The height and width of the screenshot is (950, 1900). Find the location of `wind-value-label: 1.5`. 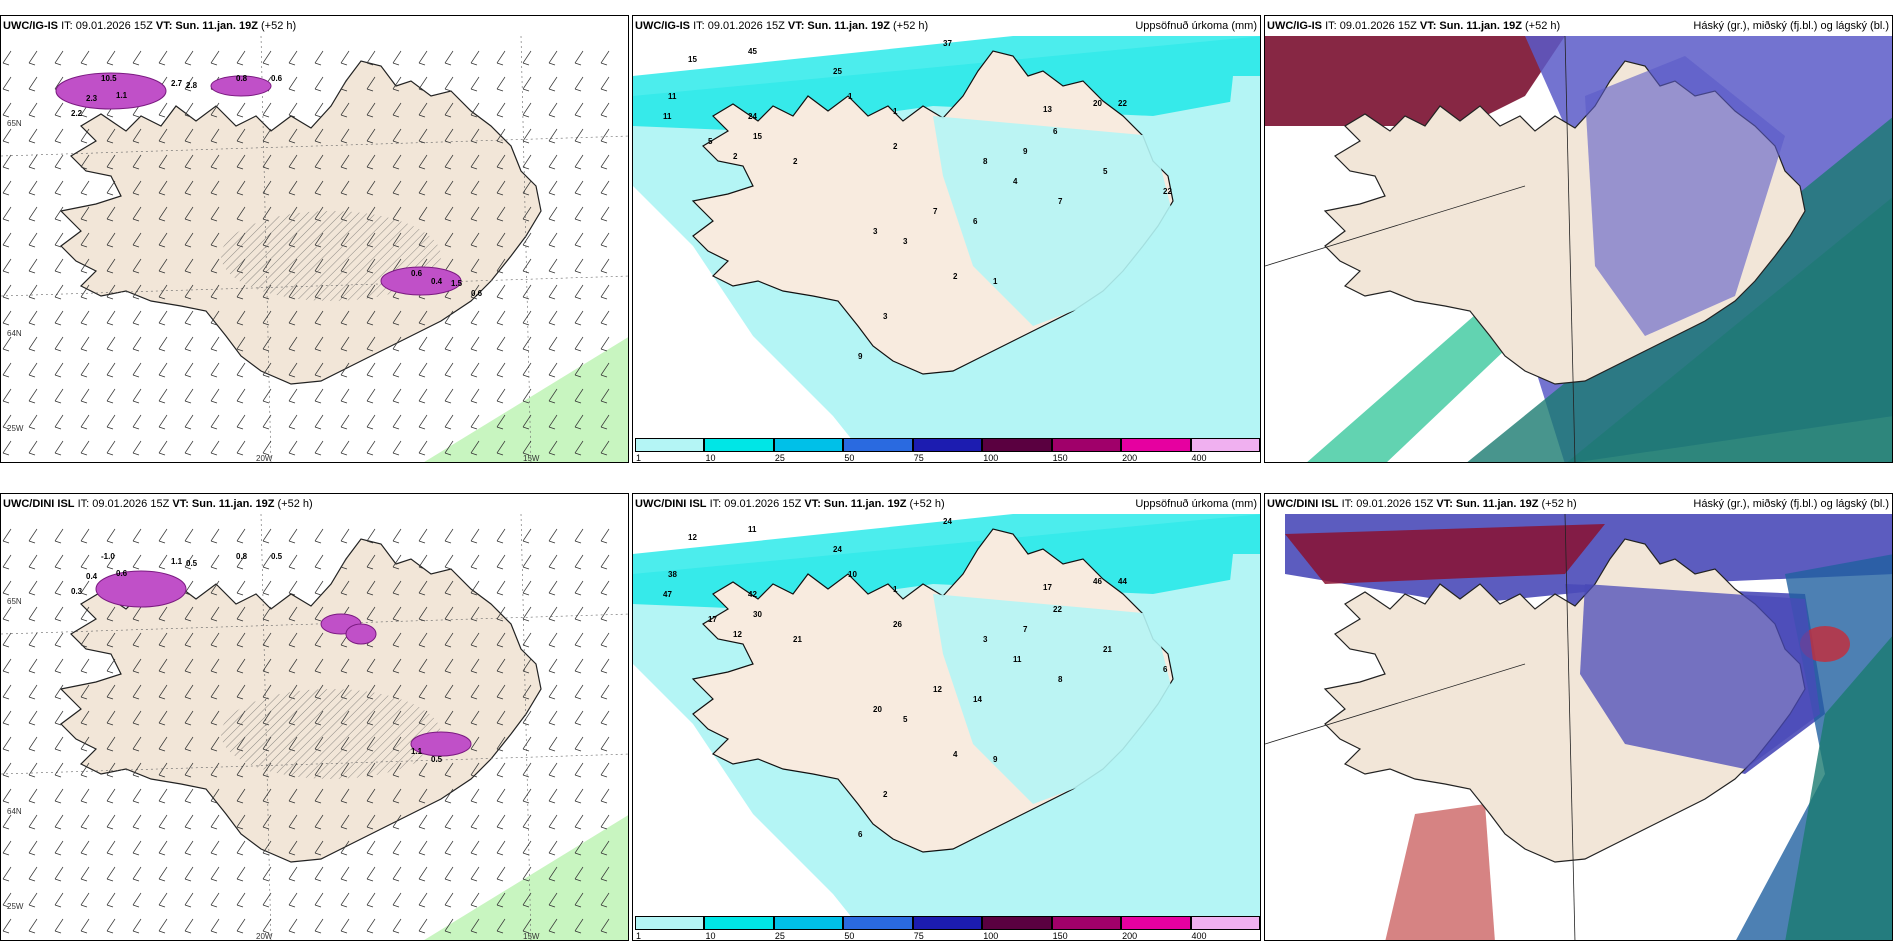

wind-value-label: 1.5 is located at coordinates (457, 283).